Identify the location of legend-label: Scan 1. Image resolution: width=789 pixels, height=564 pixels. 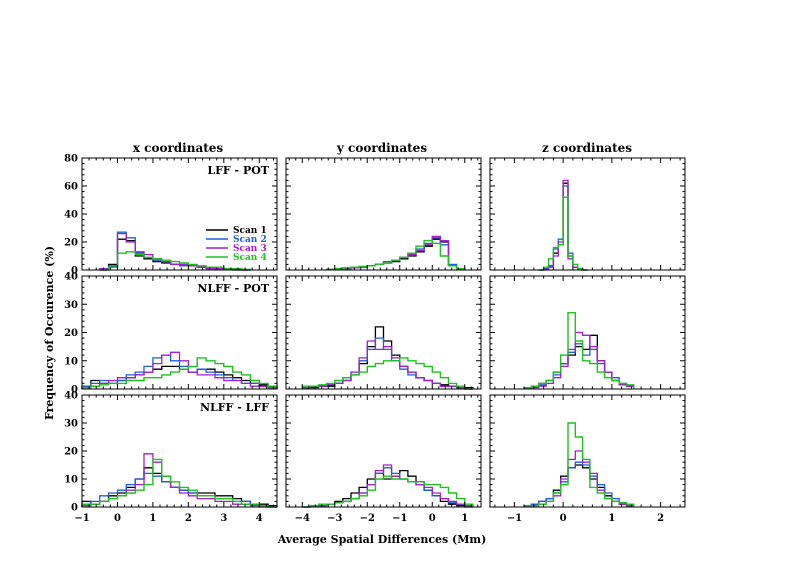
(250, 231).